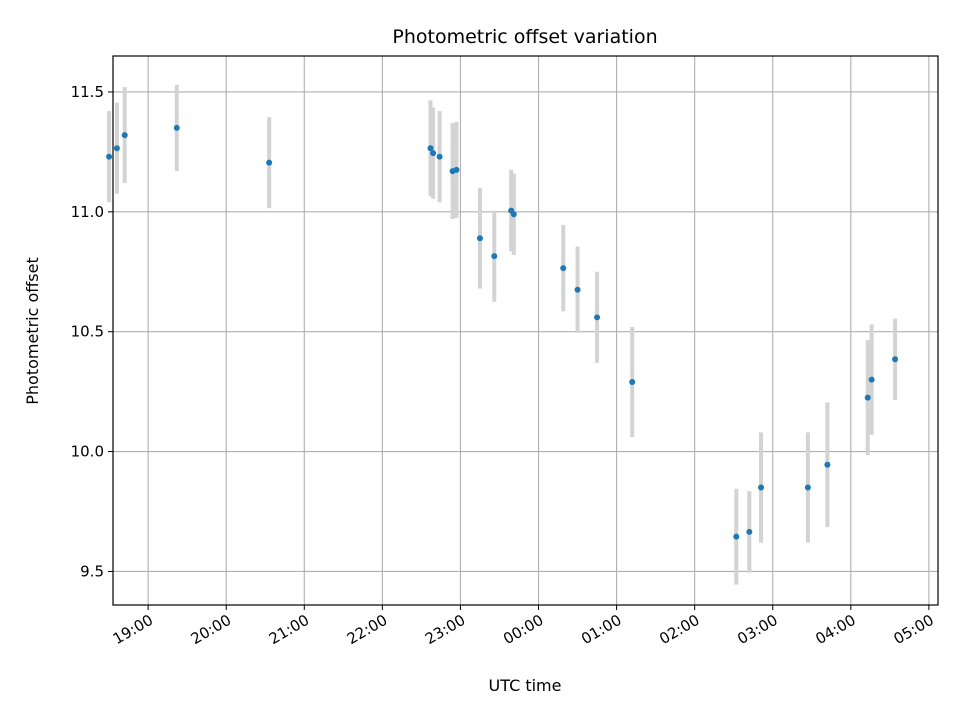 This screenshot has width=960, height=720. What do you see at coordinates (87, 332) in the screenshot?
I see `y-tick-label: 10.5` at bounding box center [87, 332].